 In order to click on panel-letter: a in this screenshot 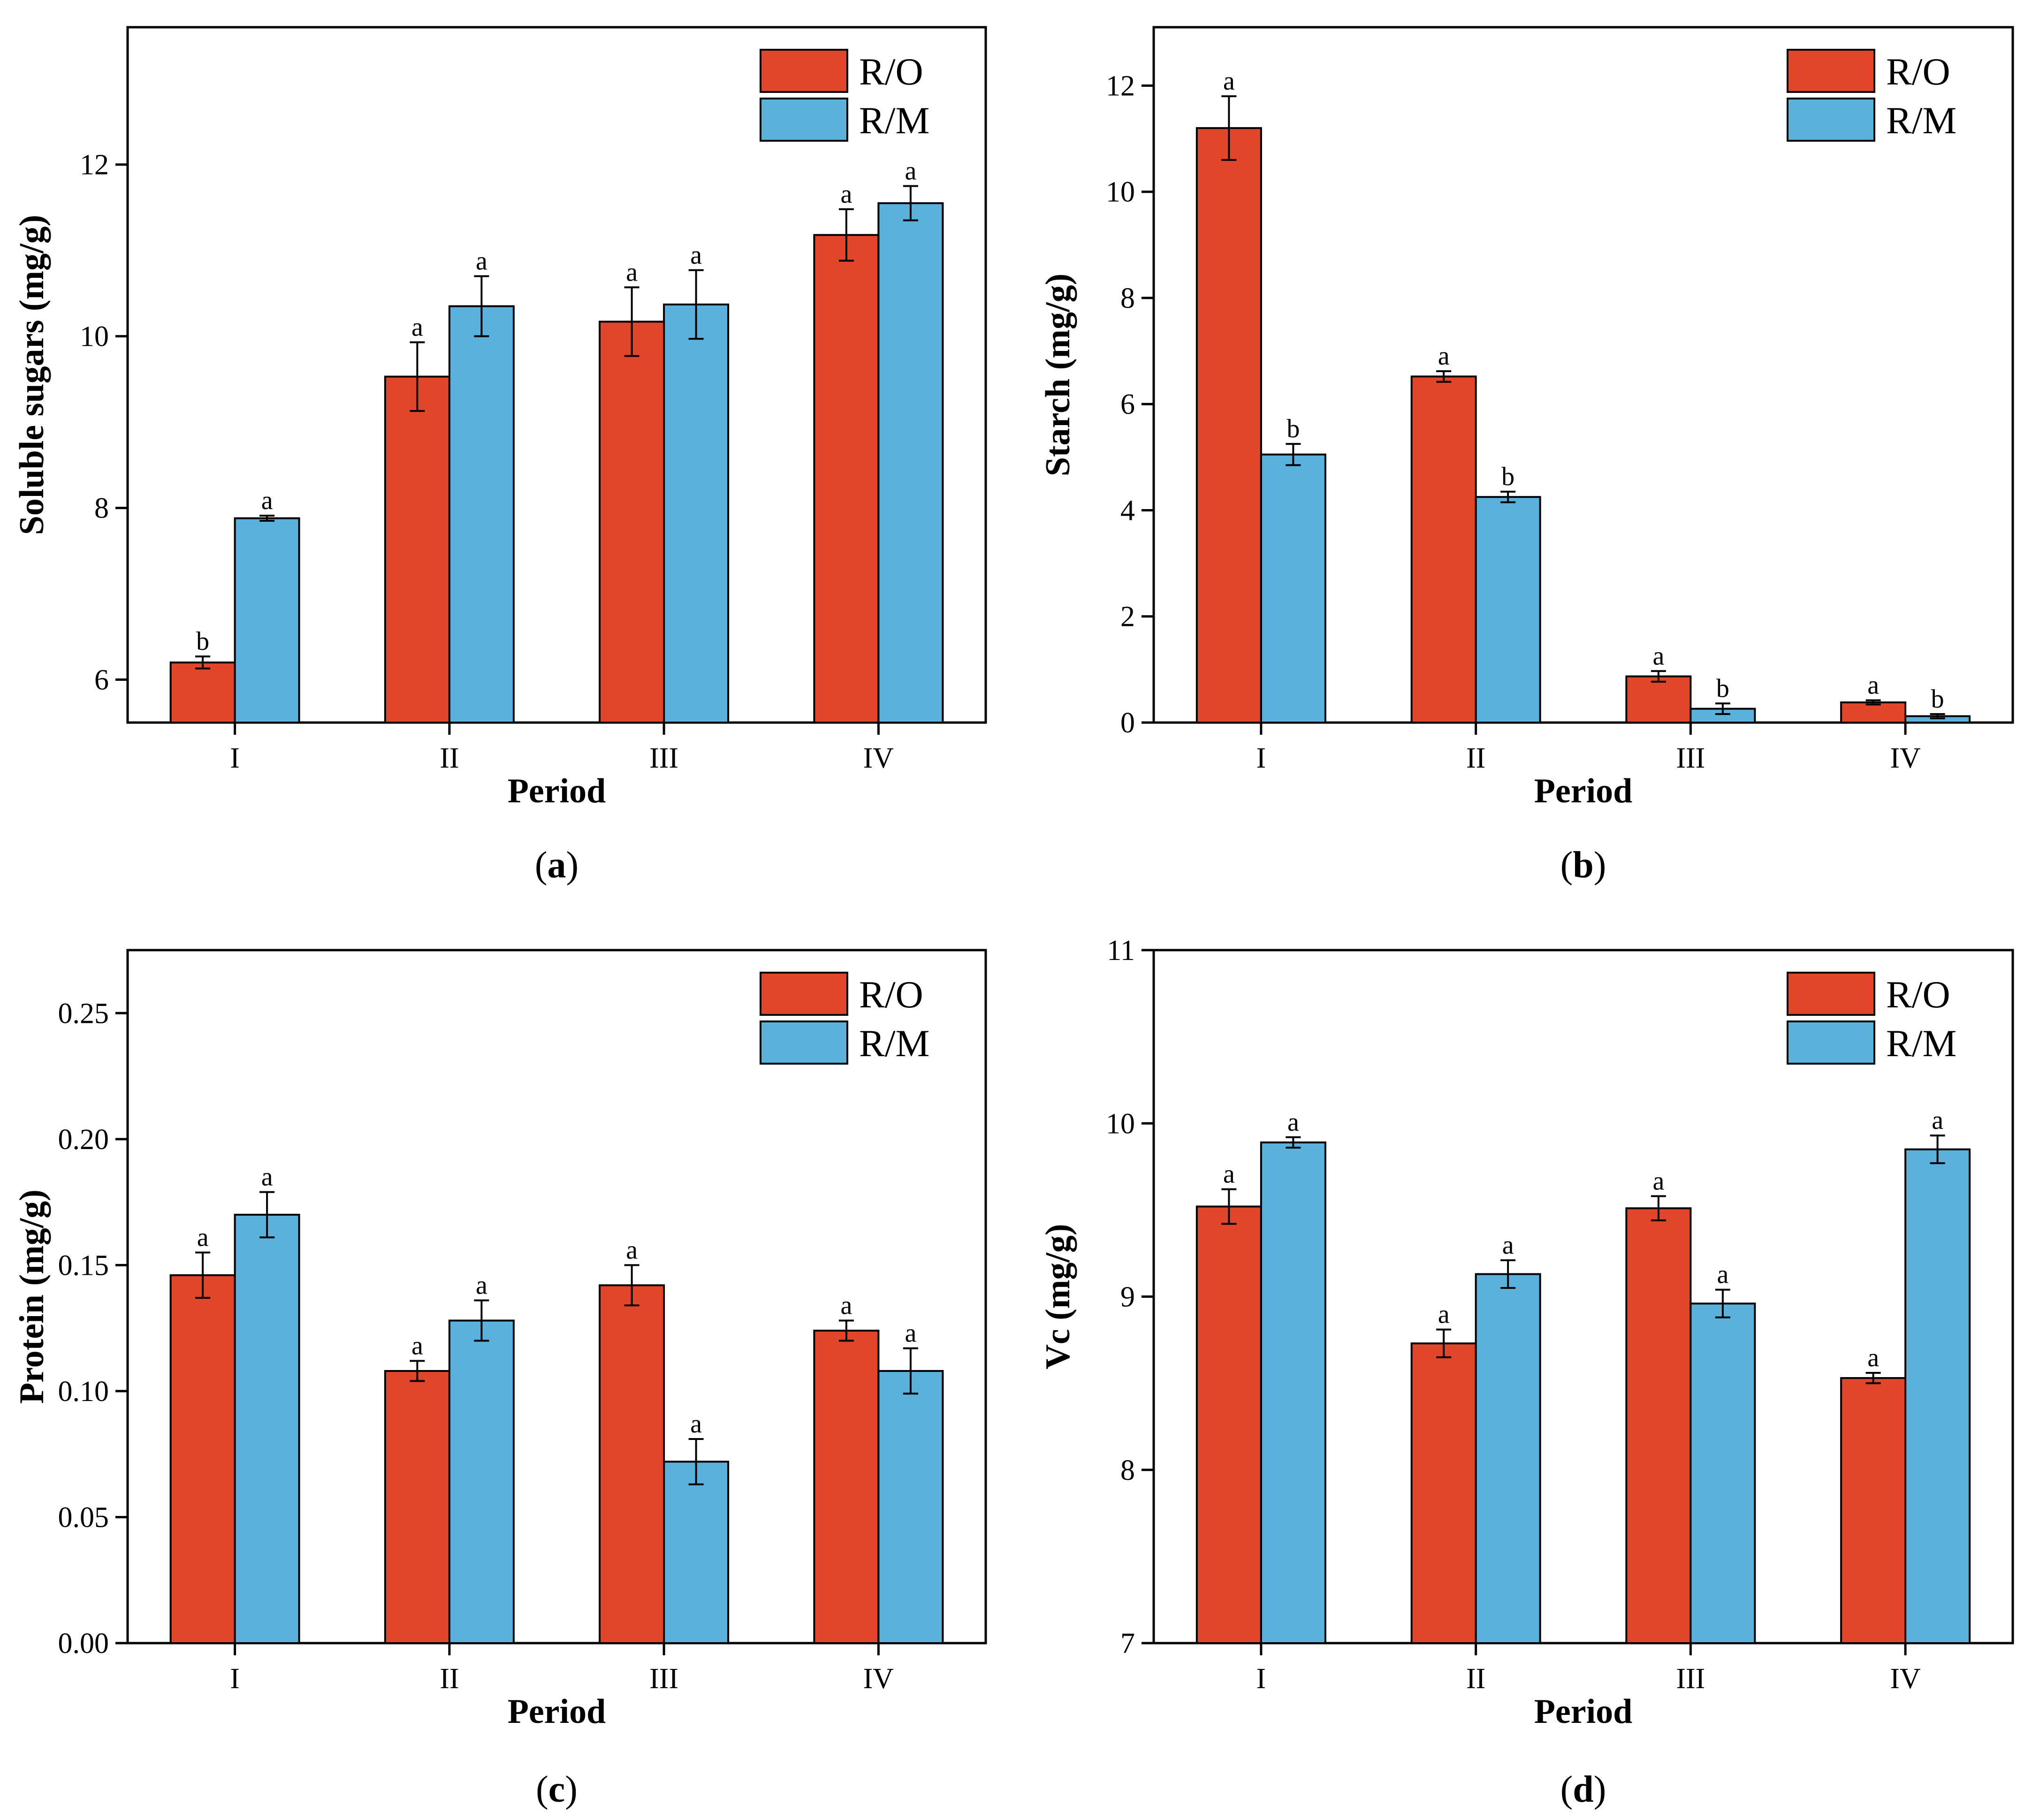, I will do `click(557, 865)`.